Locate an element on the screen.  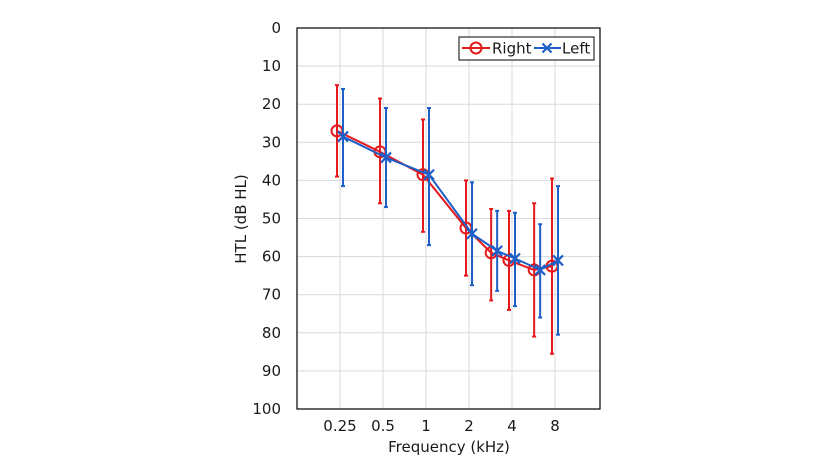
y-tick-label: 100 is located at coordinates (266, 409).